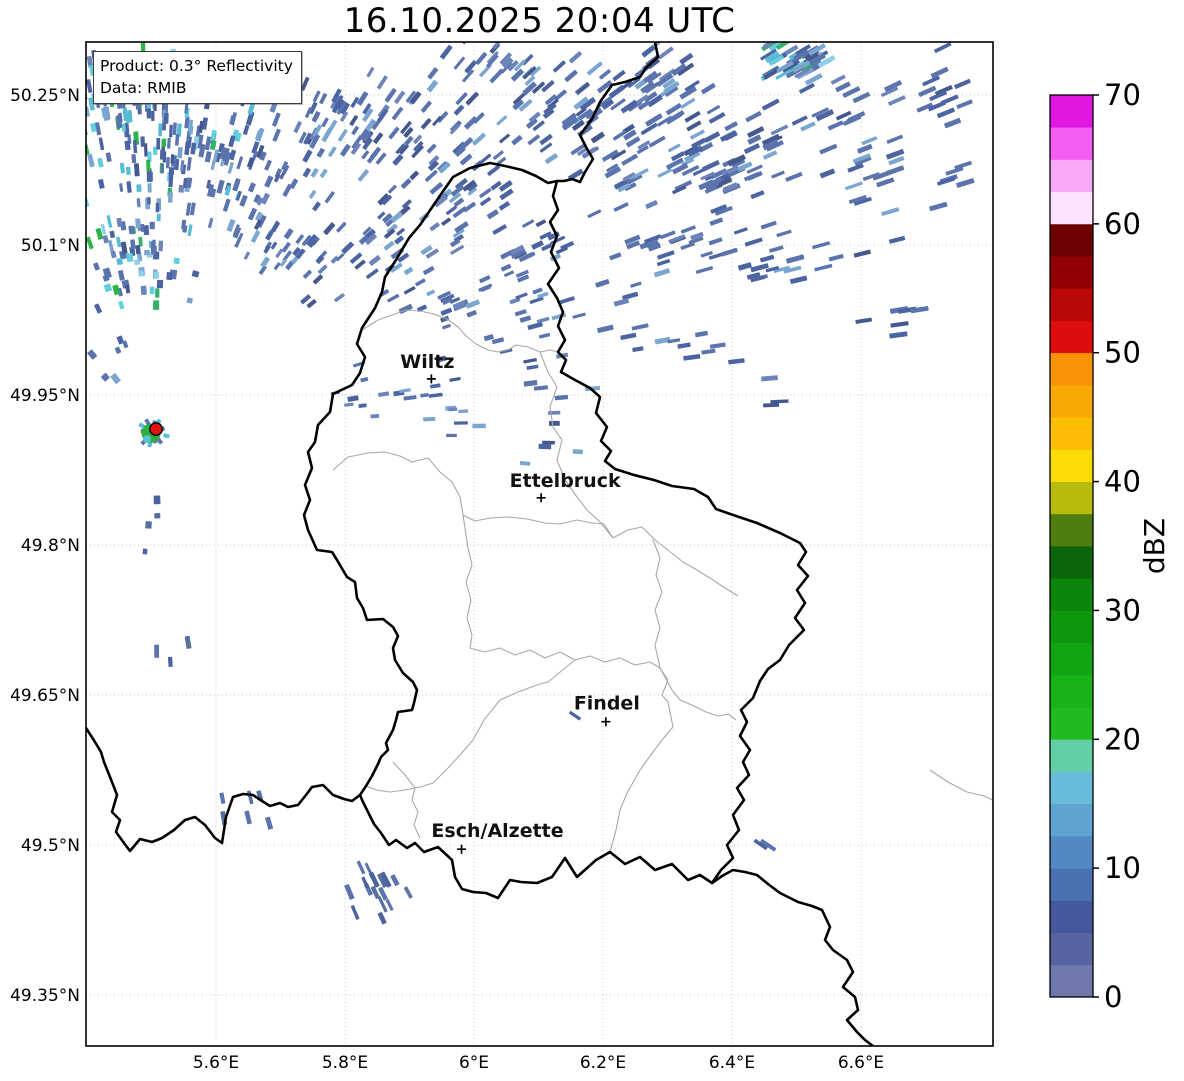 The height and width of the screenshot is (1081, 1184). Describe the element at coordinates (732, 1063) in the screenshot. I see `lon-tick-label: 6.4°E` at that location.